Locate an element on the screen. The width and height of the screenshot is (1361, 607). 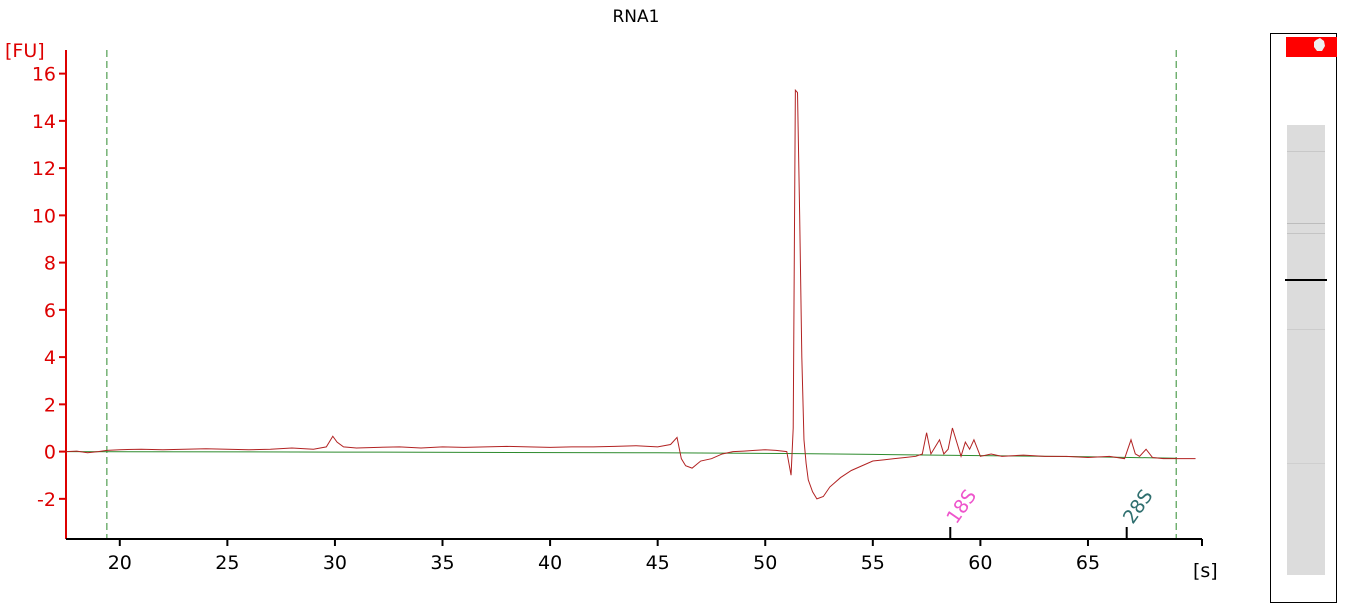
x-tick-label: 65 is located at coordinates (1088, 563).